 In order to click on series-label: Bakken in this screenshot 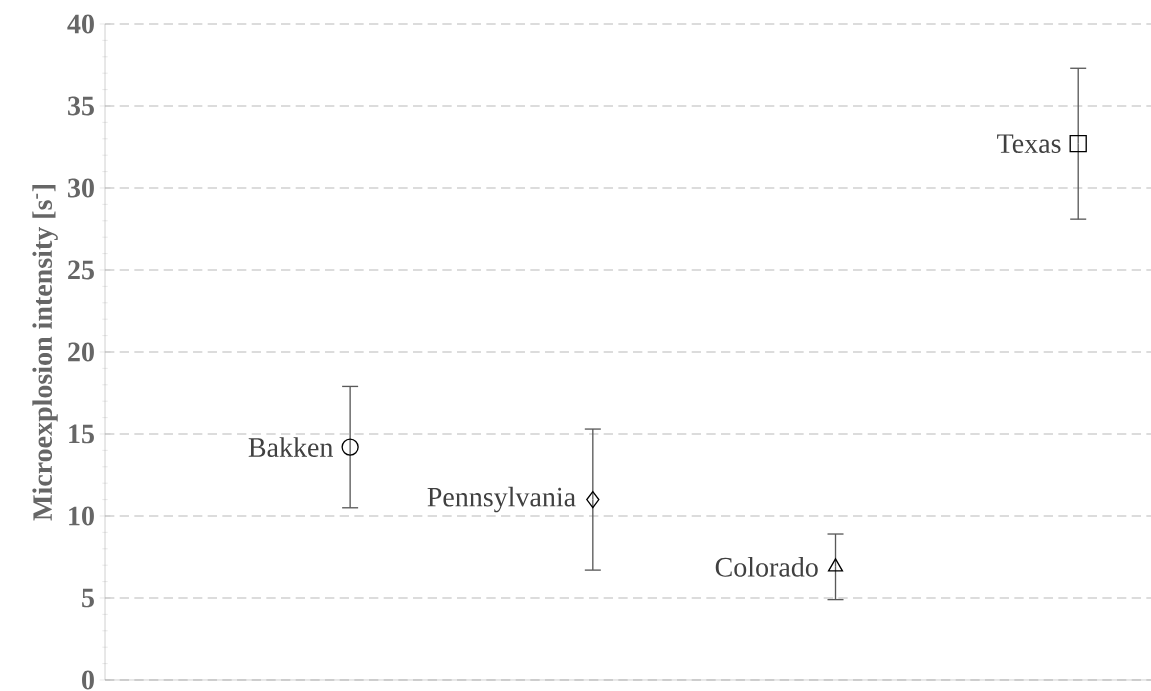, I will do `click(290, 447)`.